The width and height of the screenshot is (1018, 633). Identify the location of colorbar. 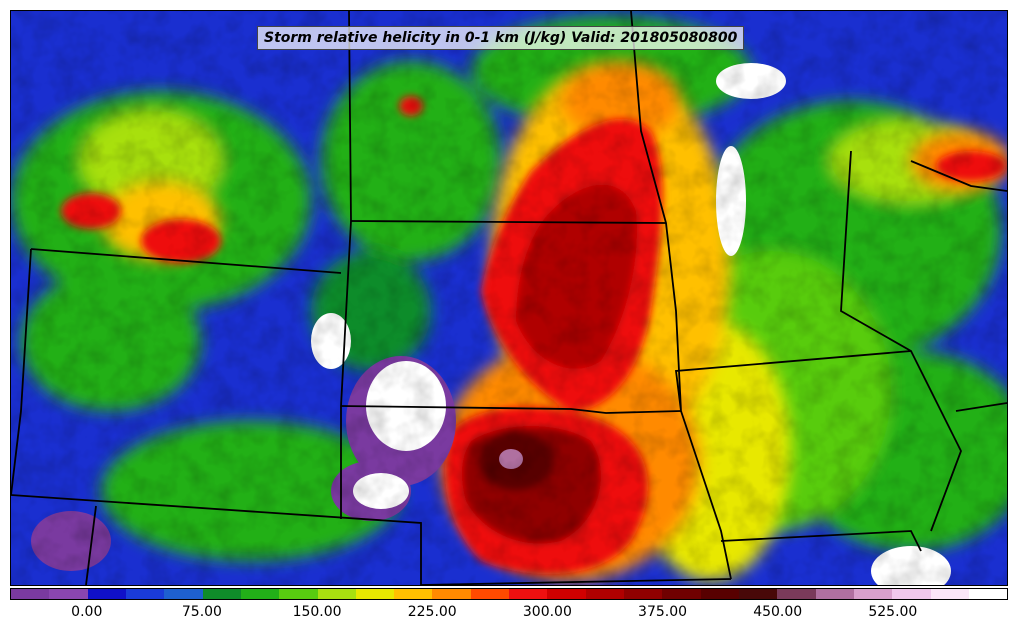
(509, 594).